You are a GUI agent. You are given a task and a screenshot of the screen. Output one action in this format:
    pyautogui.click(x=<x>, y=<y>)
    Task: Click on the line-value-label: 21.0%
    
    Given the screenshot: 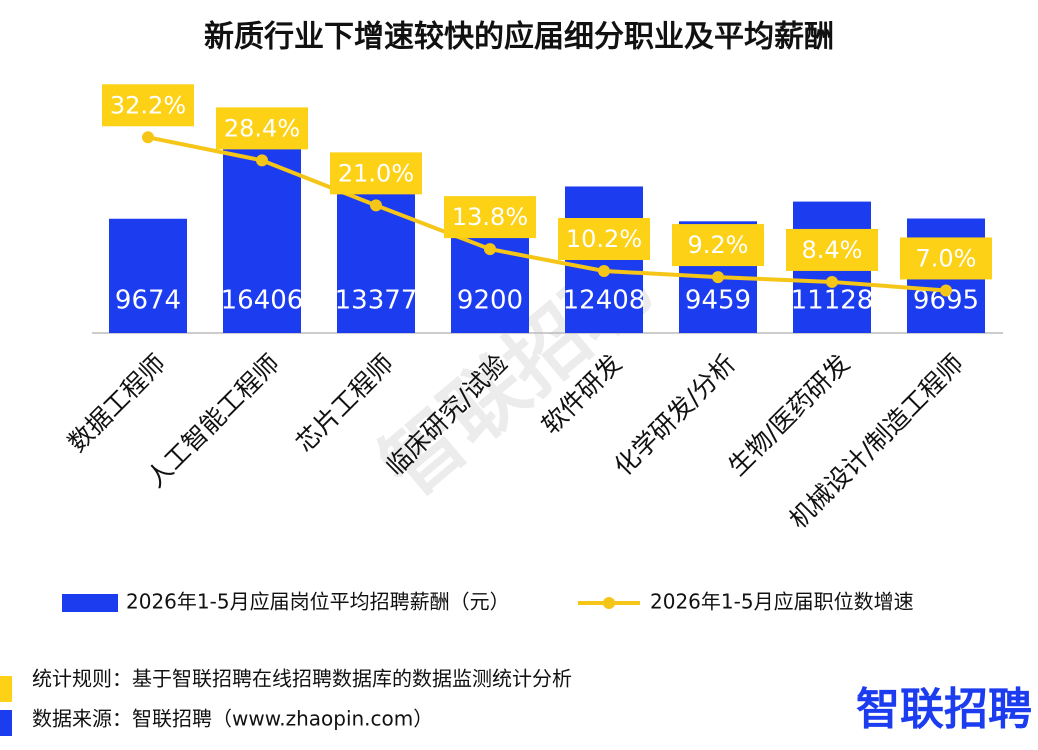 What is the action you would take?
    pyautogui.click(x=376, y=173)
    